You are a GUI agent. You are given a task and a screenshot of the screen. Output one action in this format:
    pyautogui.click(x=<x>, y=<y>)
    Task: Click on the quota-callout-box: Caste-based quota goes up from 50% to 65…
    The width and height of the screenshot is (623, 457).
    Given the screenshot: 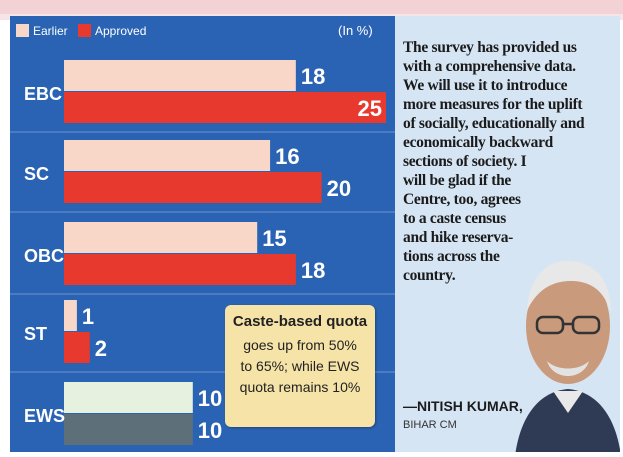 What is the action you would take?
    pyautogui.click(x=300, y=366)
    